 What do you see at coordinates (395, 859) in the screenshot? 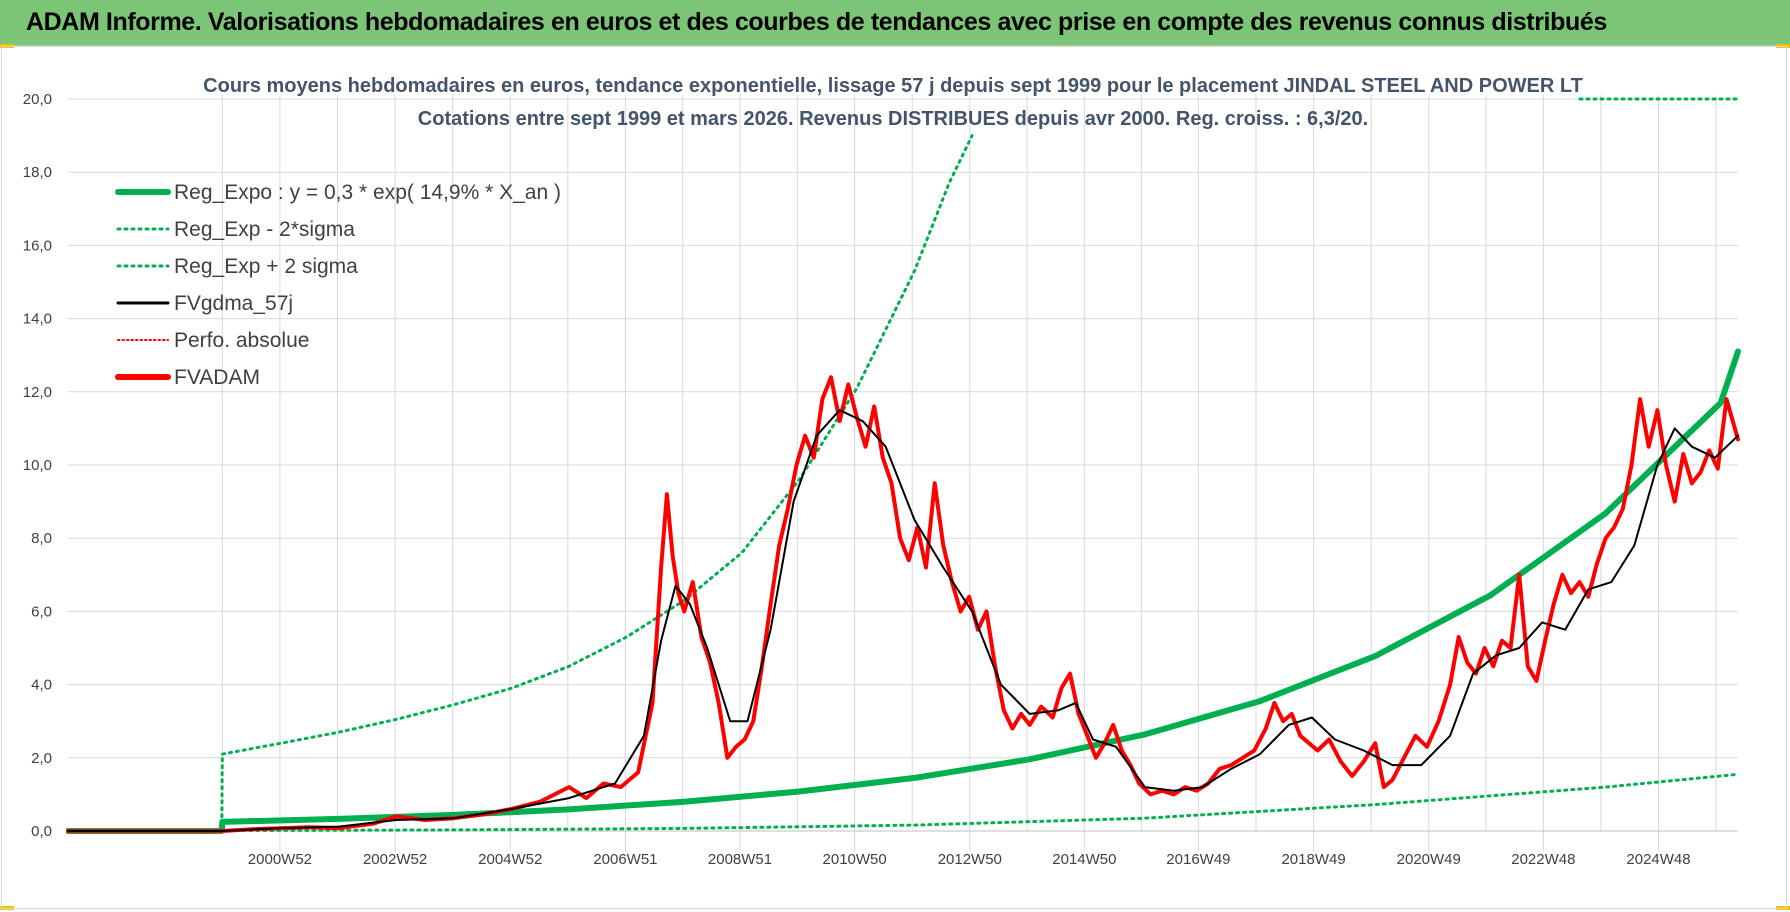
I see `x-tick-label: 2002W52` at bounding box center [395, 859].